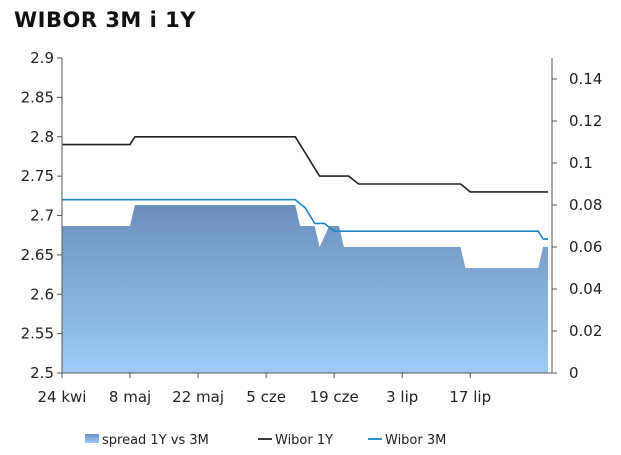 Image resolution: width=621 pixels, height=455 pixels. I want to click on legend-label: Wibor 1Y, so click(304, 440).